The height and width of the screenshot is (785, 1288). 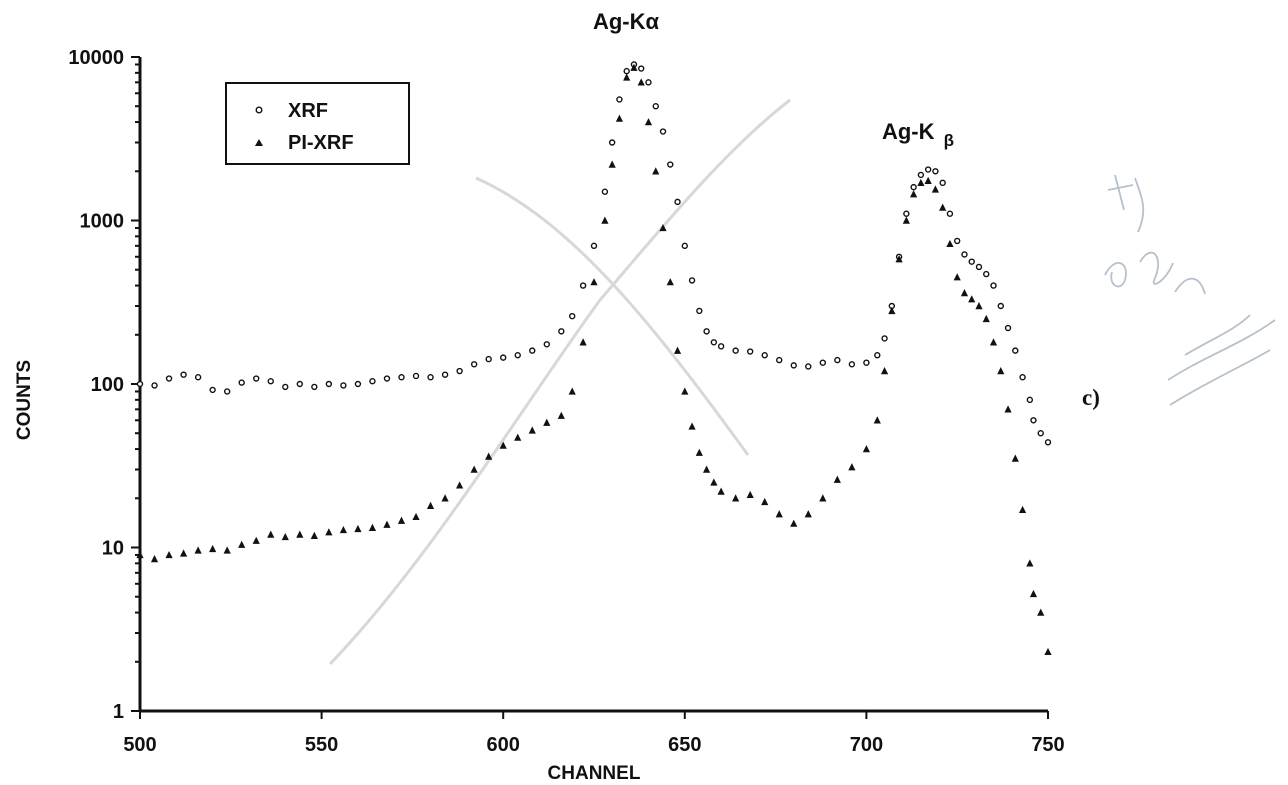 I want to click on x-tick-label: 750, so click(x=1047, y=745).